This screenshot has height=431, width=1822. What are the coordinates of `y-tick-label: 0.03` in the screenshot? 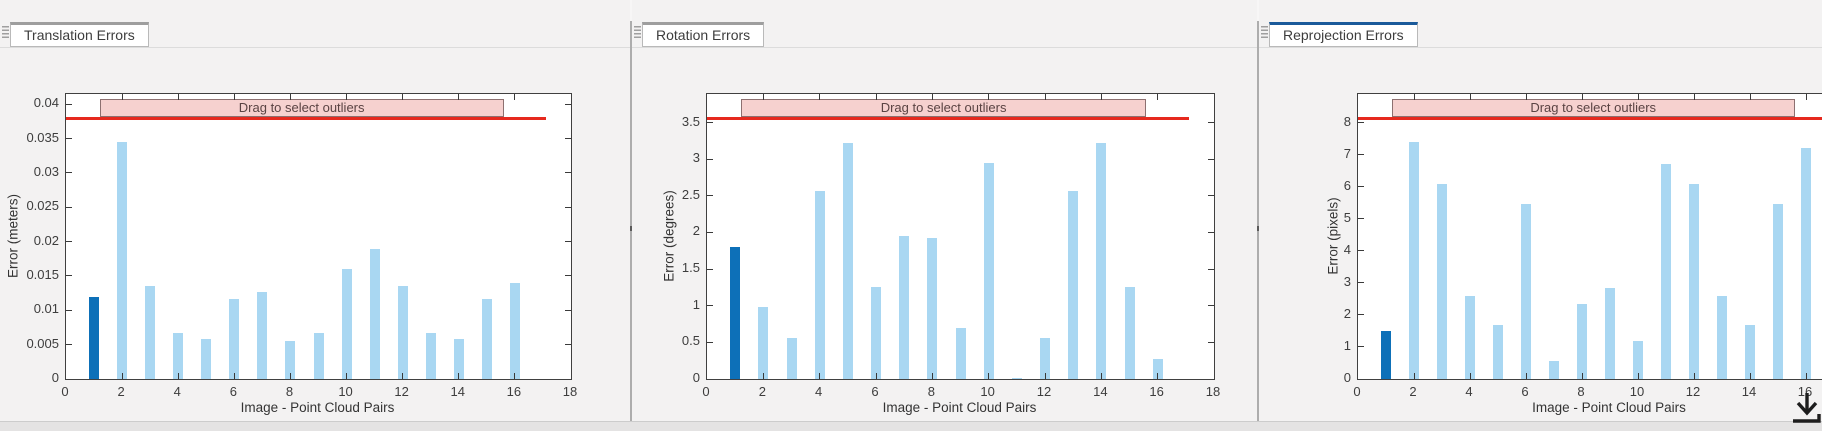 It's located at (46, 171).